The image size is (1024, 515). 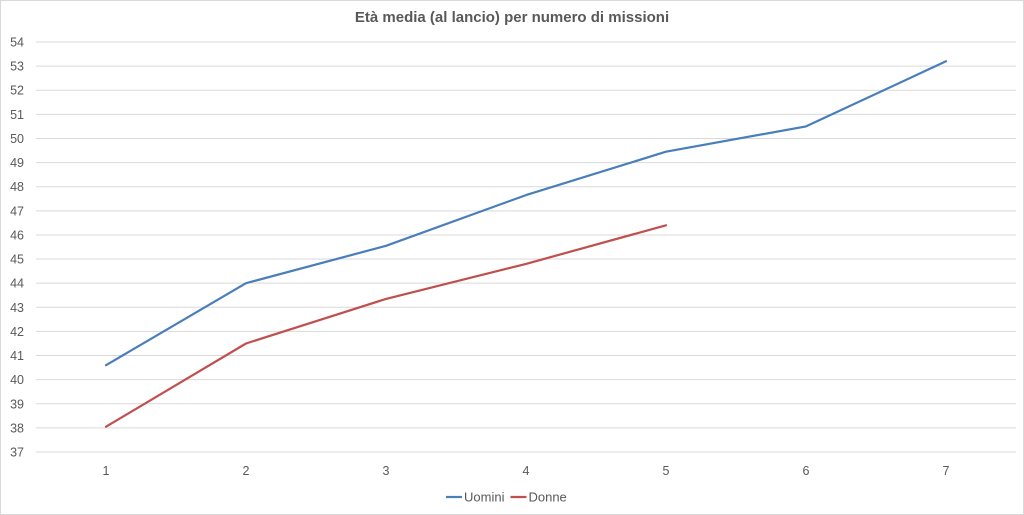 I want to click on y-tick-label: 50, so click(x=17, y=139).